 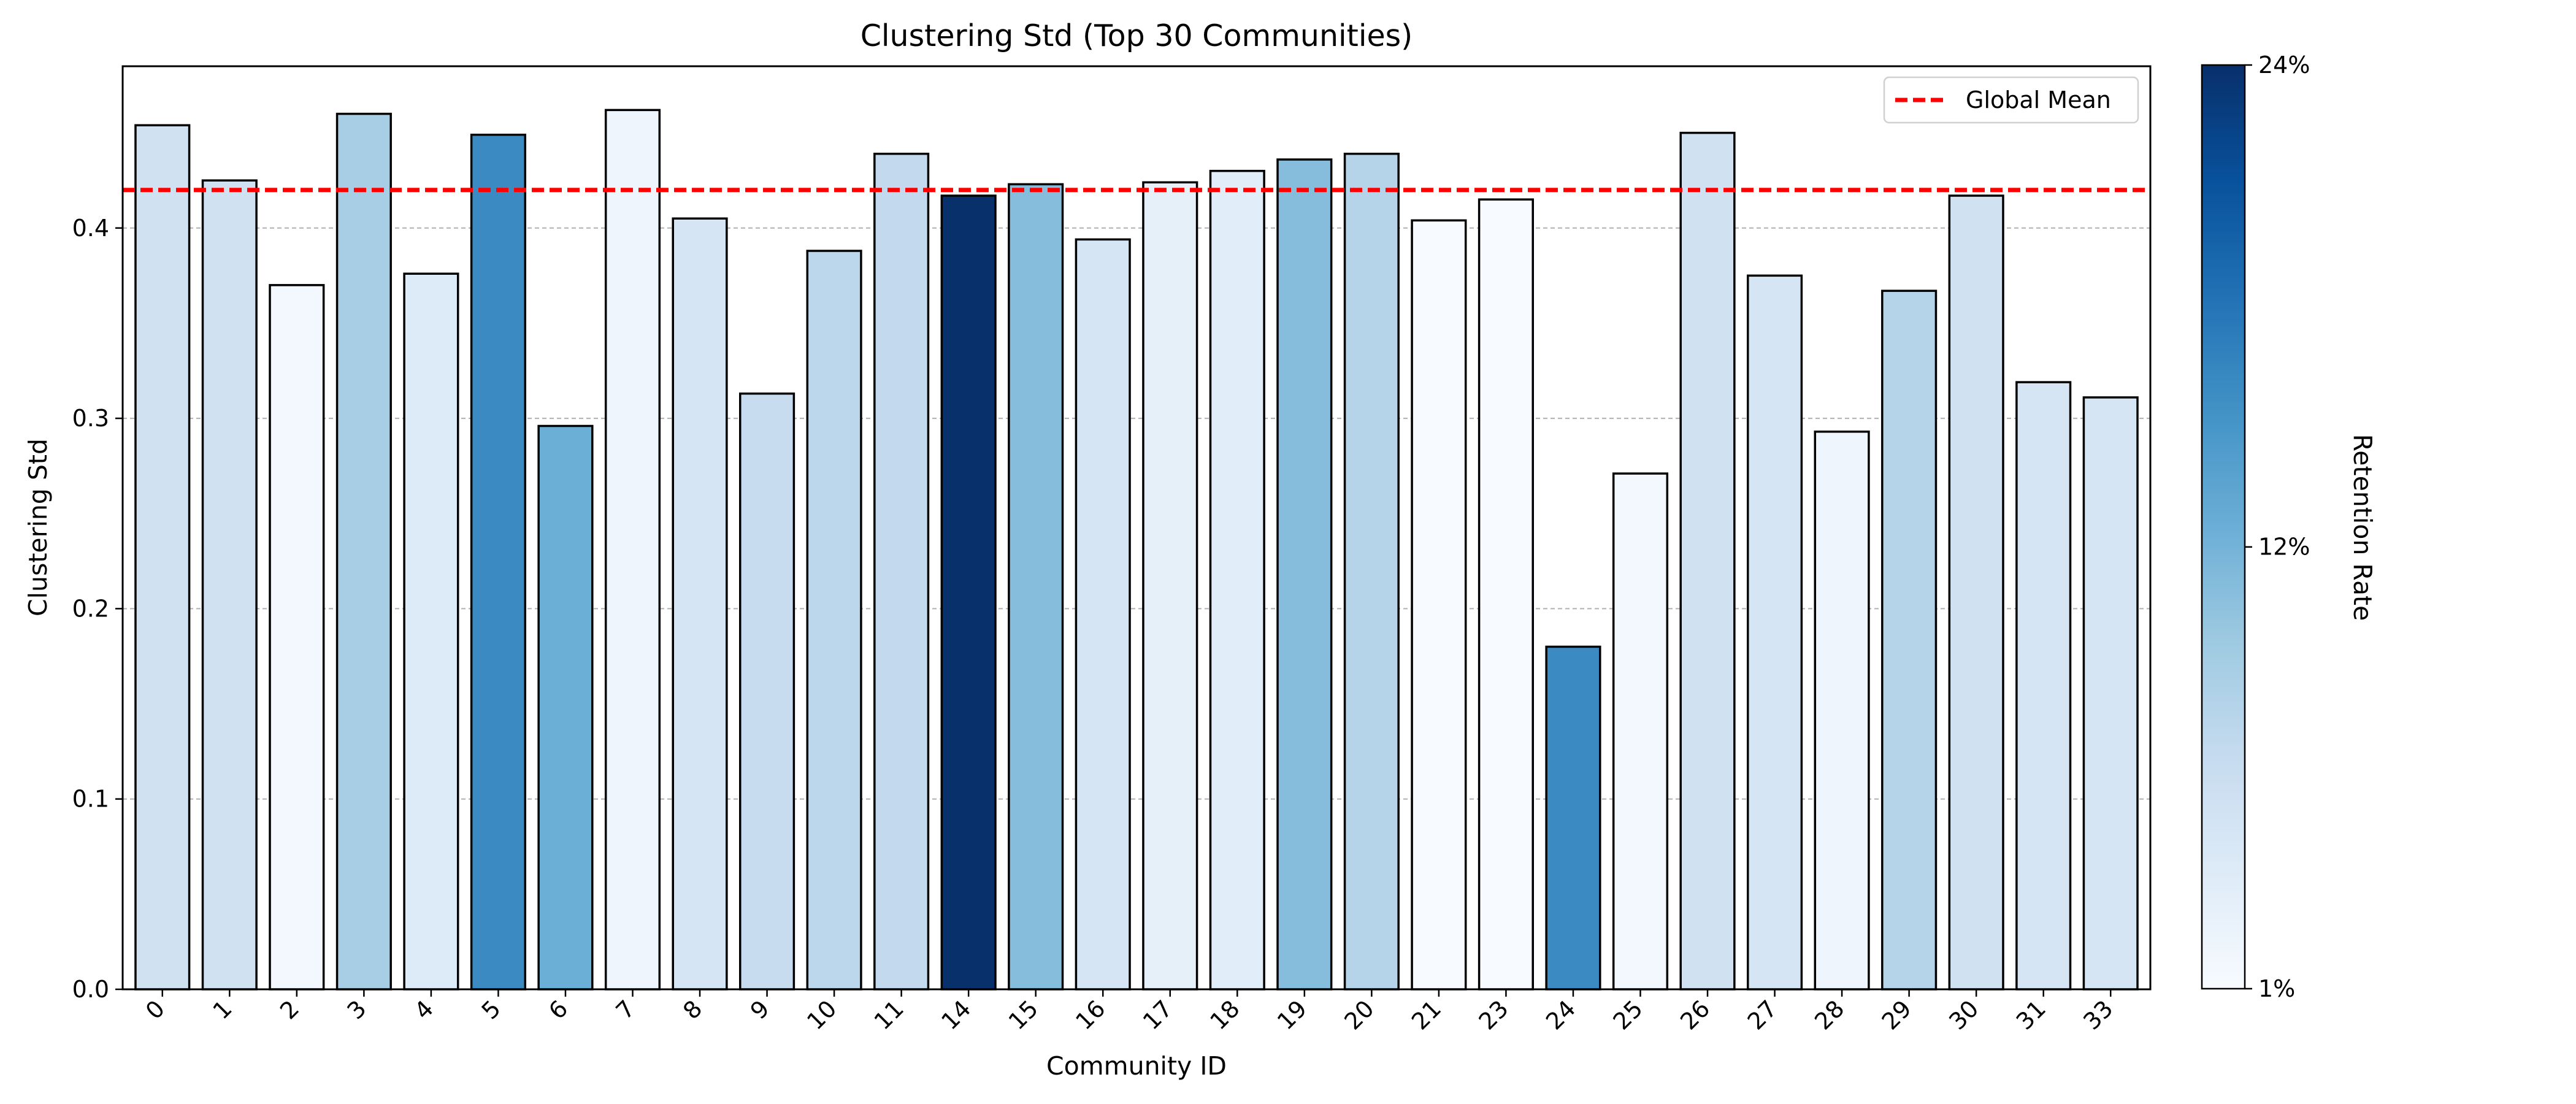 I want to click on x-tick-label: 19, so click(x=1292, y=1015).